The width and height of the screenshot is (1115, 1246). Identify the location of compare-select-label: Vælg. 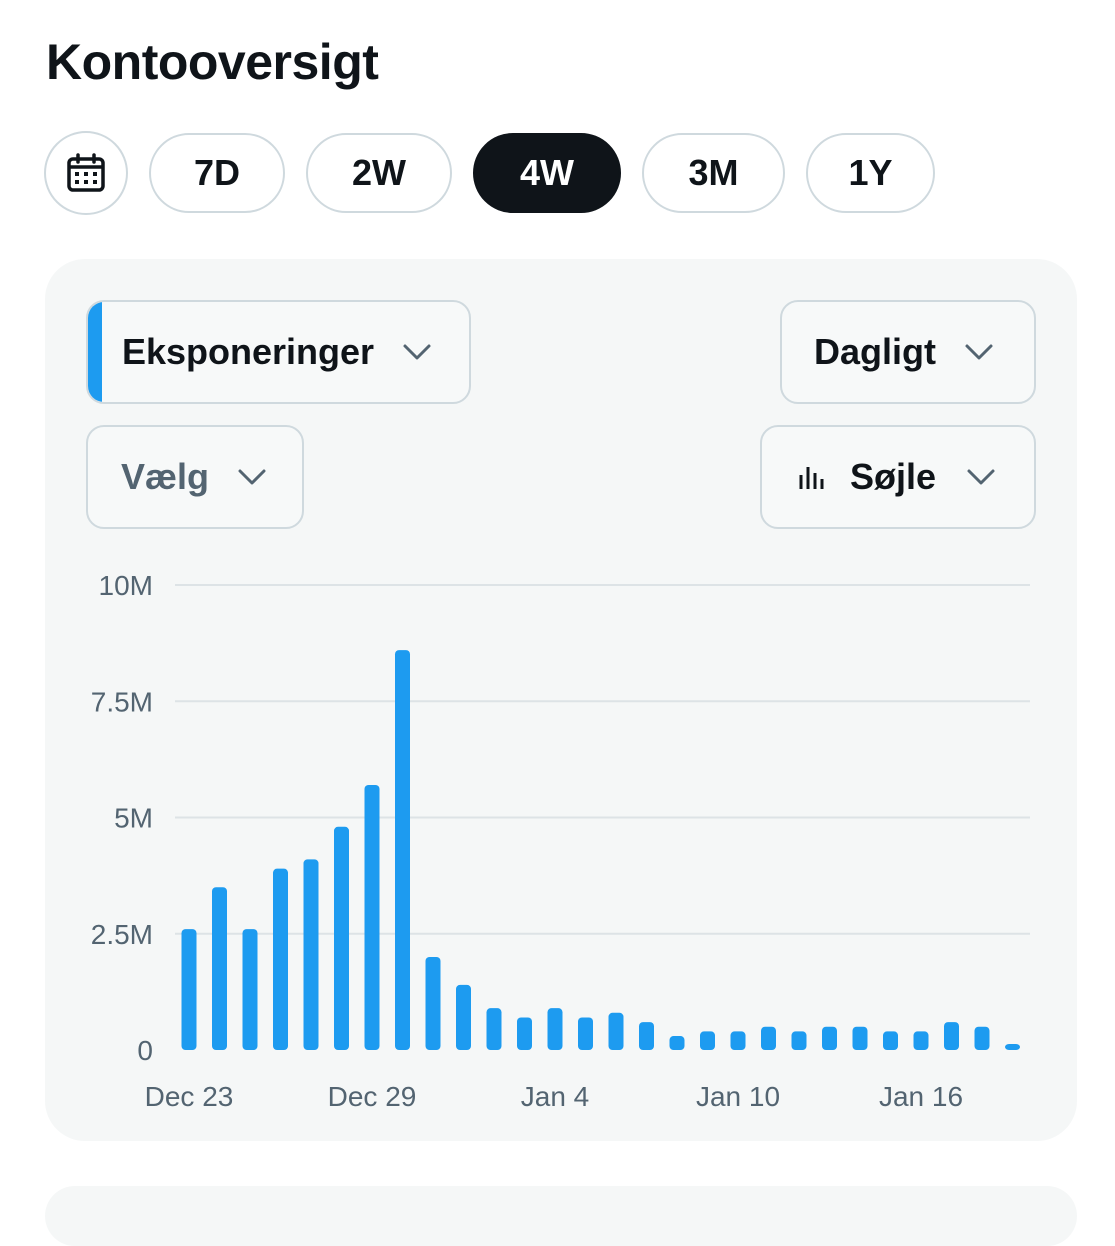
(165, 476).